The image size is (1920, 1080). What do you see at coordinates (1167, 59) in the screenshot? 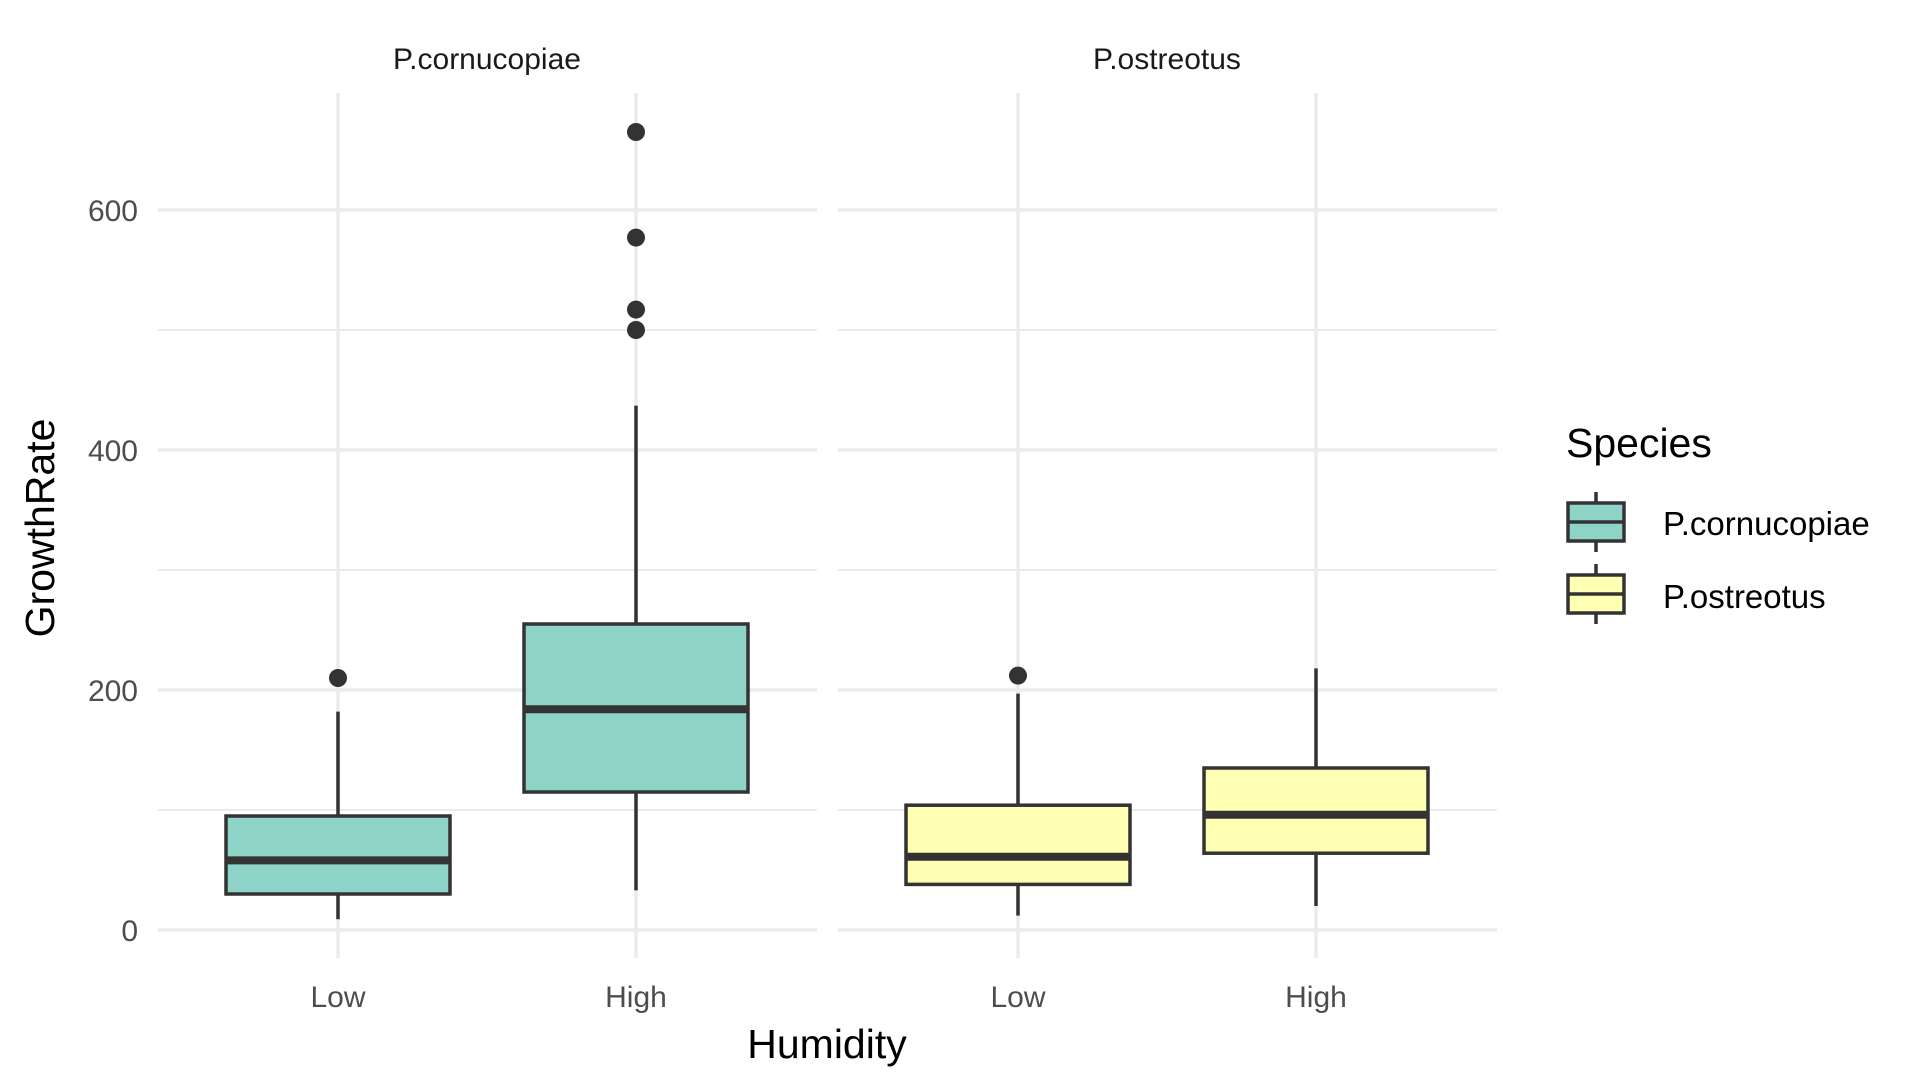
I see `facet-label-p-ostreotus: P.ostreotus` at bounding box center [1167, 59].